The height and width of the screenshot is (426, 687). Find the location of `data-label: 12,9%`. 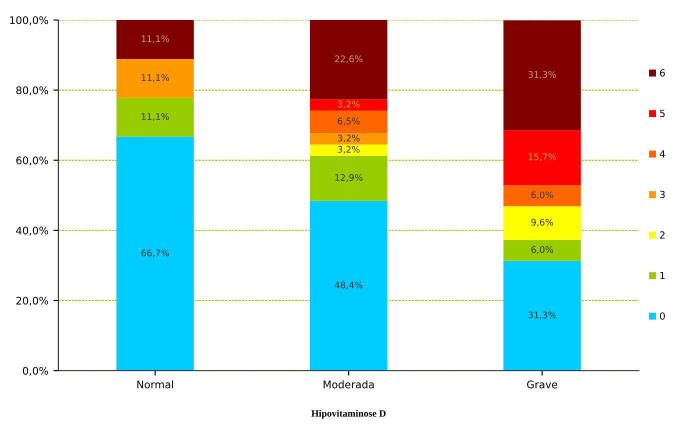

data-label: 12,9% is located at coordinates (348, 178).